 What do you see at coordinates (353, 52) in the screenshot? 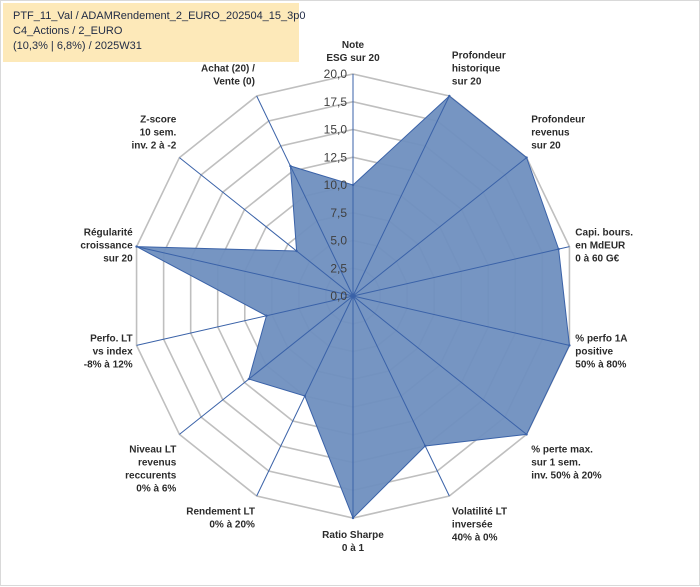
I see `axis-label-1: Note ESG sur 20` at bounding box center [353, 52].